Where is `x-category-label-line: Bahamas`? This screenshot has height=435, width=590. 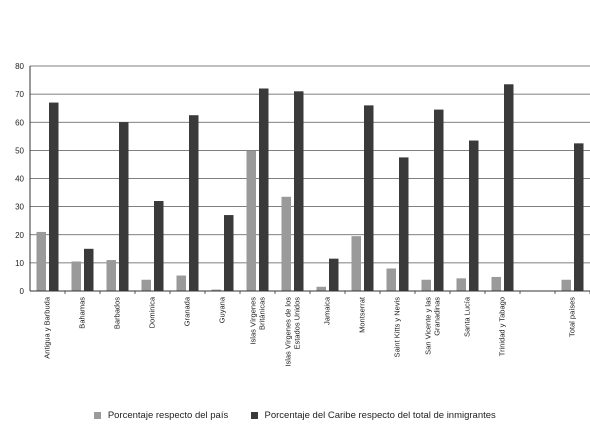 x-category-label-line: Bahamas is located at coordinates (82, 313).